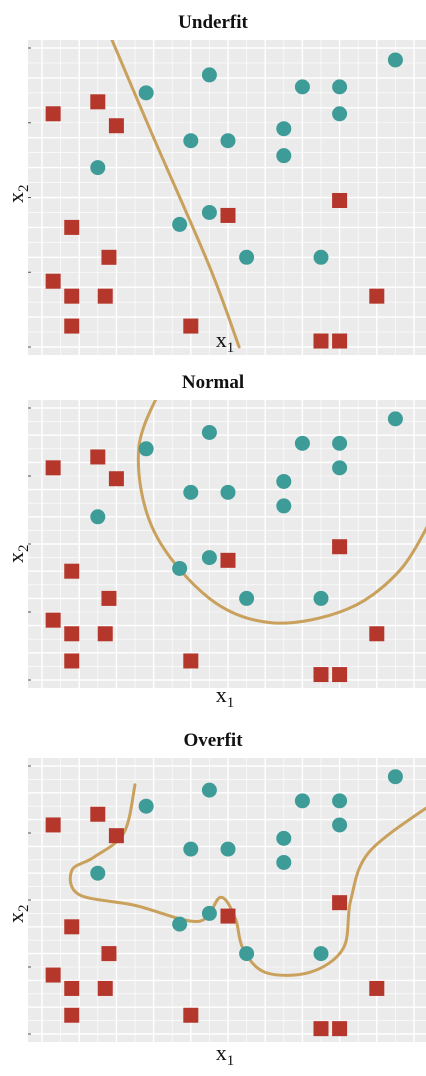 This screenshot has width=426, height=1076. Describe the element at coordinates (213, 382) in the screenshot. I see `chart-title: Normal` at that location.